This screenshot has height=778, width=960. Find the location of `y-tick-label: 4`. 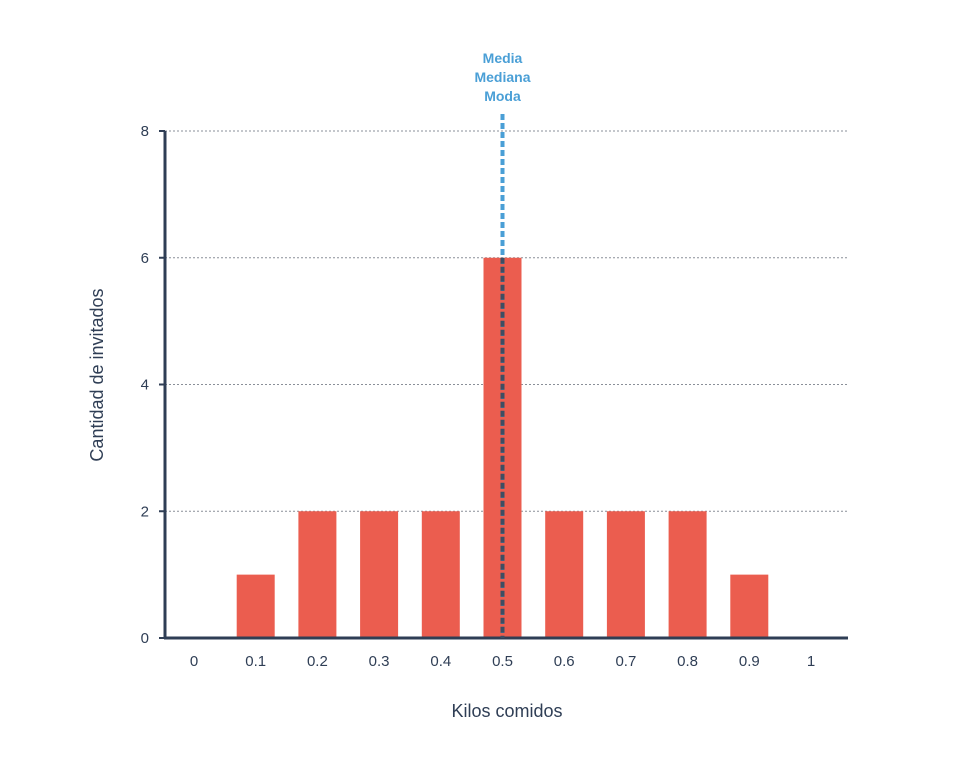

y-tick-label: 4 is located at coordinates (145, 385).